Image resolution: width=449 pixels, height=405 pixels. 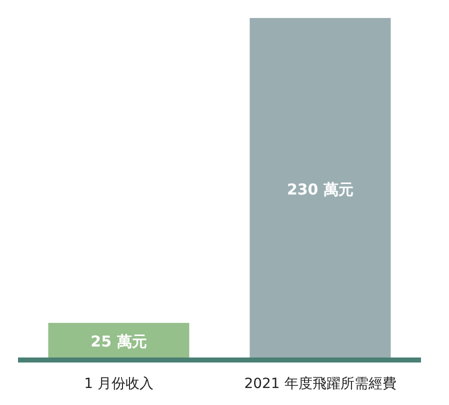 I want to click on x-tick-label: 2021 年度飛躍所需經費, so click(x=320, y=384).